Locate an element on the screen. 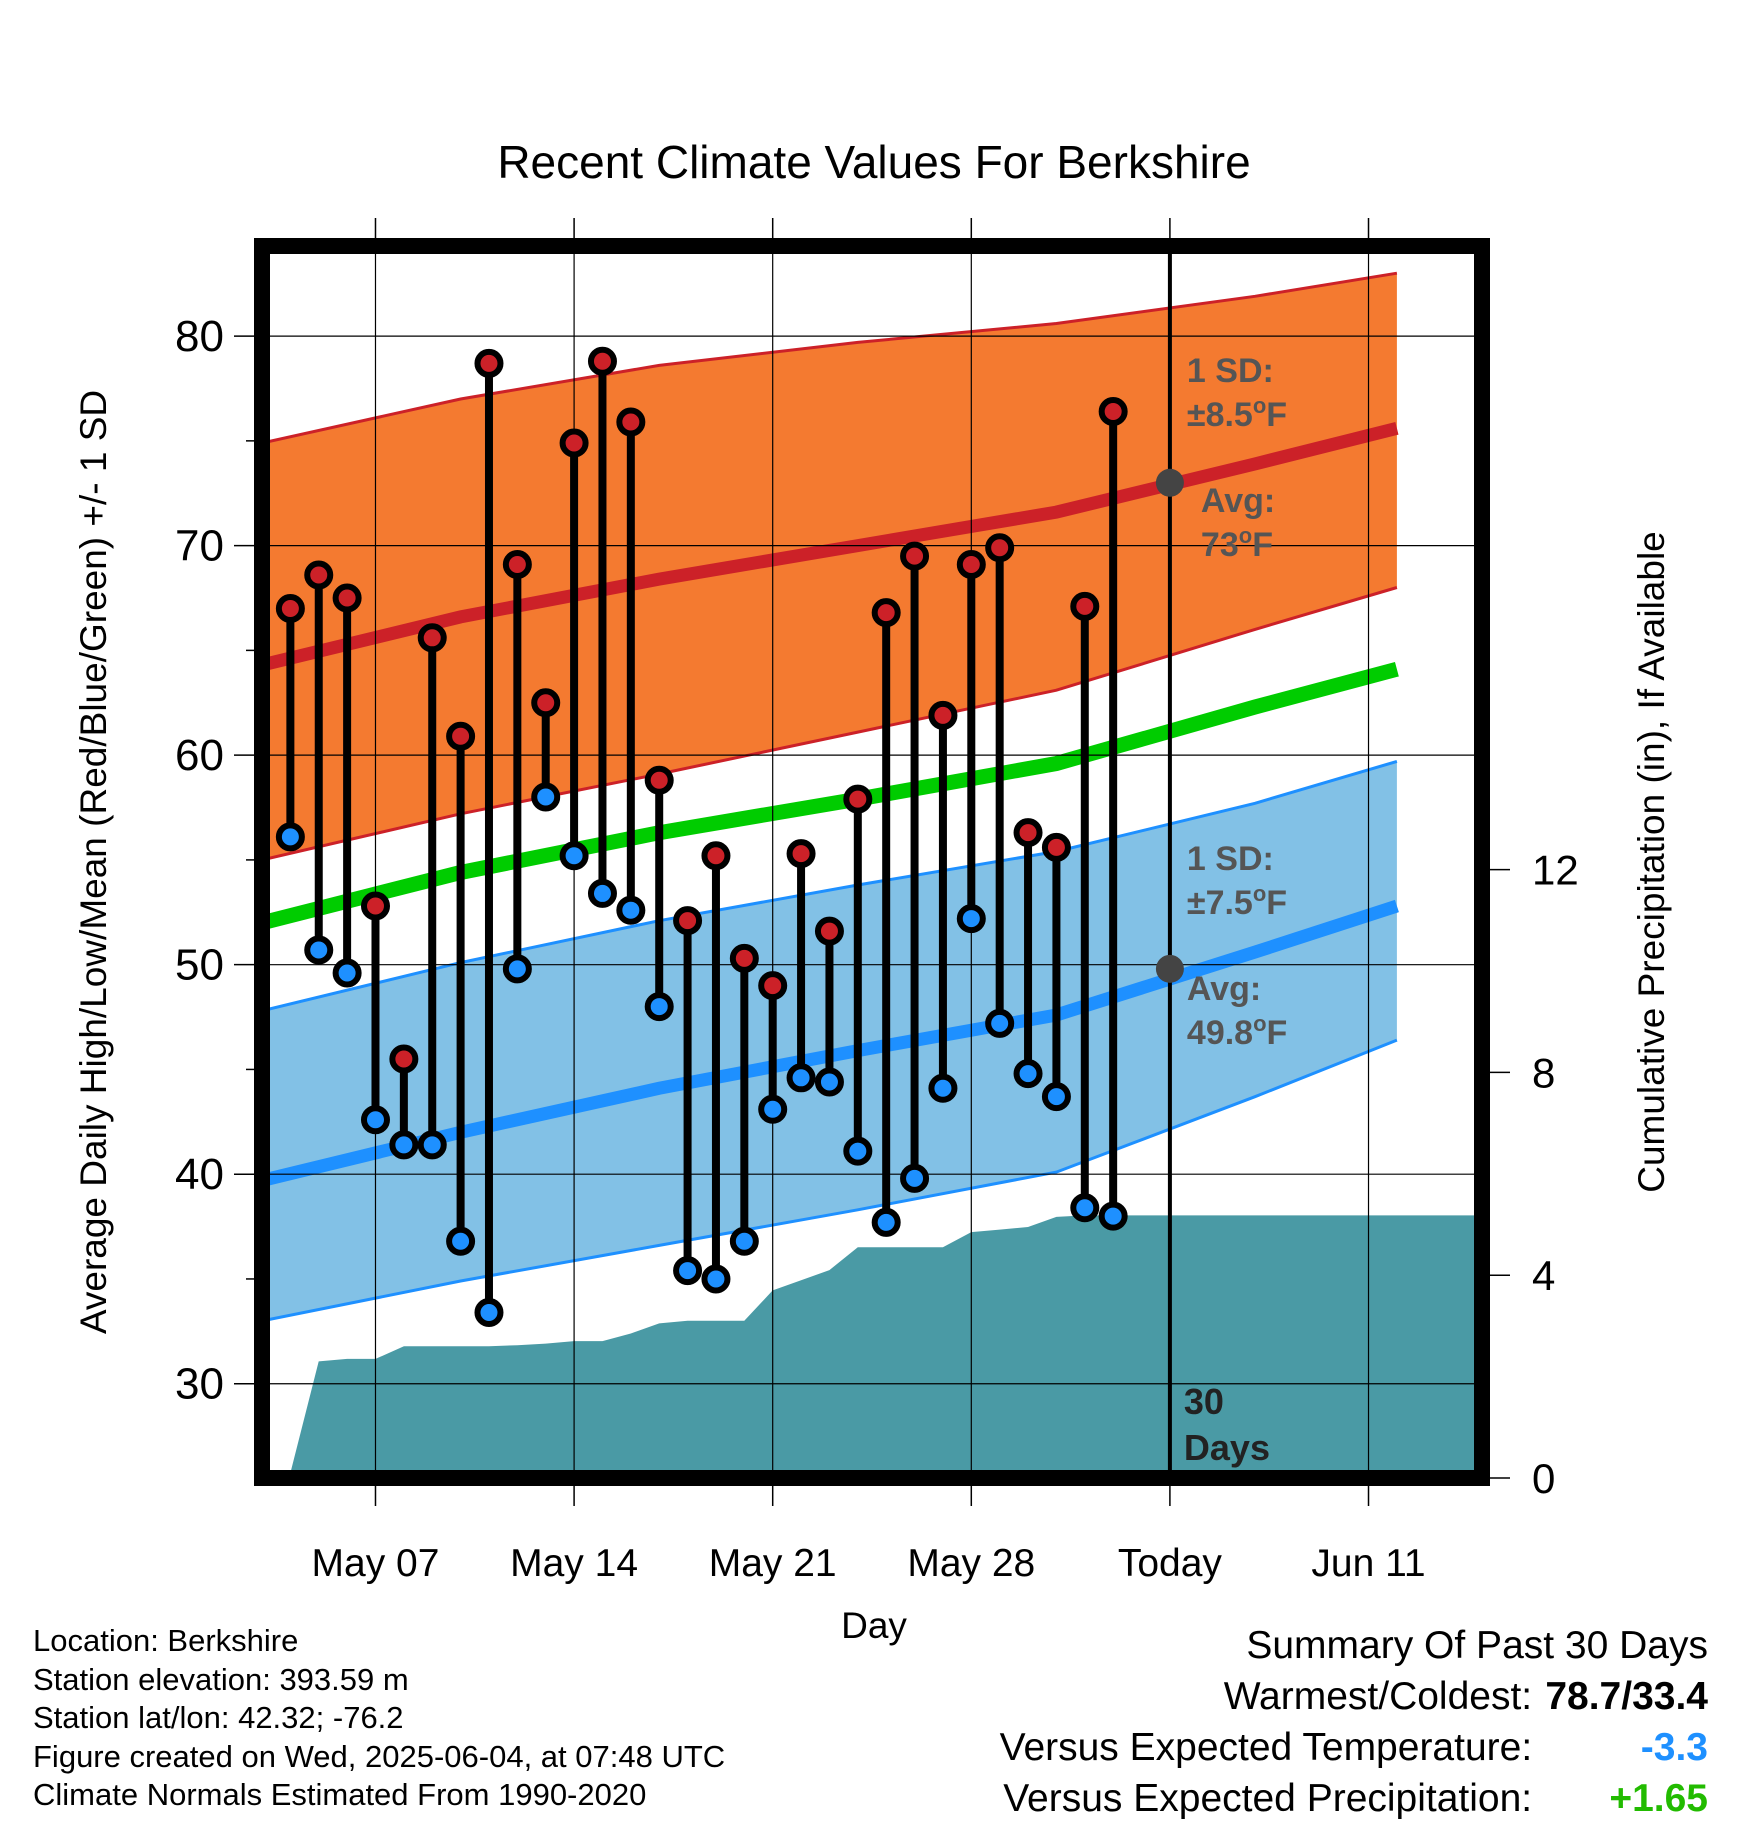 The height and width of the screenshot is (1828, 1748). high-sd-value: ±8.5oF is located at coordinates (1237, 413).